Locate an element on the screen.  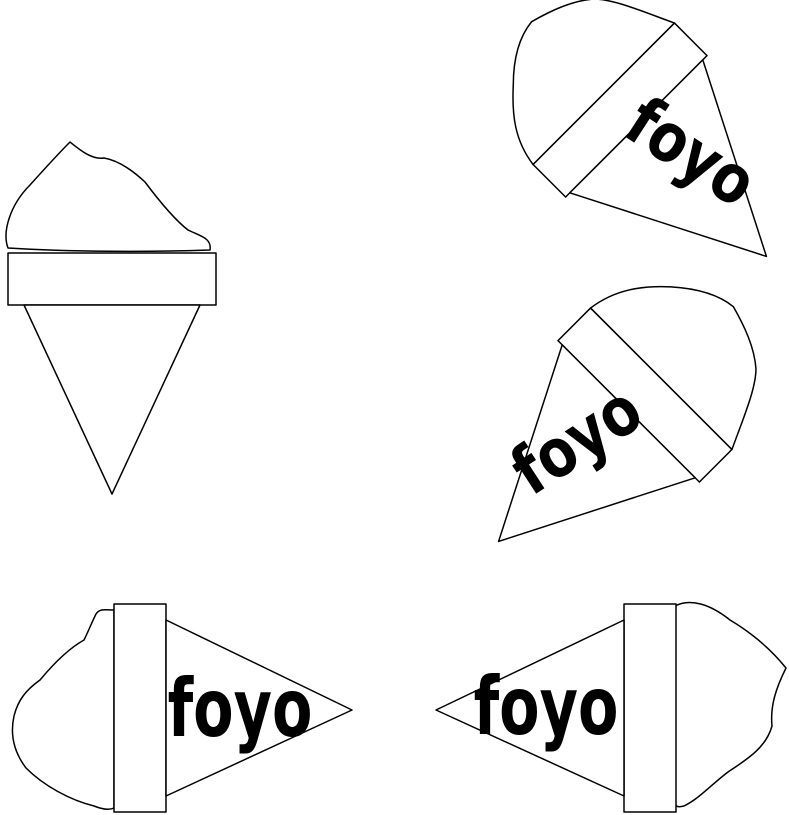
cone-pointing-left-wafer is located at coordinates (530, 708).